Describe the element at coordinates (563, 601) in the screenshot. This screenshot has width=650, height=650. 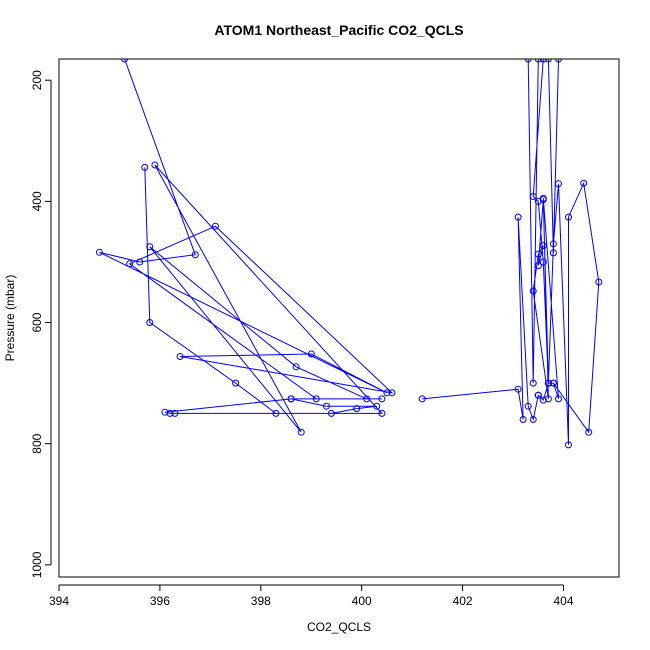
I see `x-tick-label: 404` at that location.